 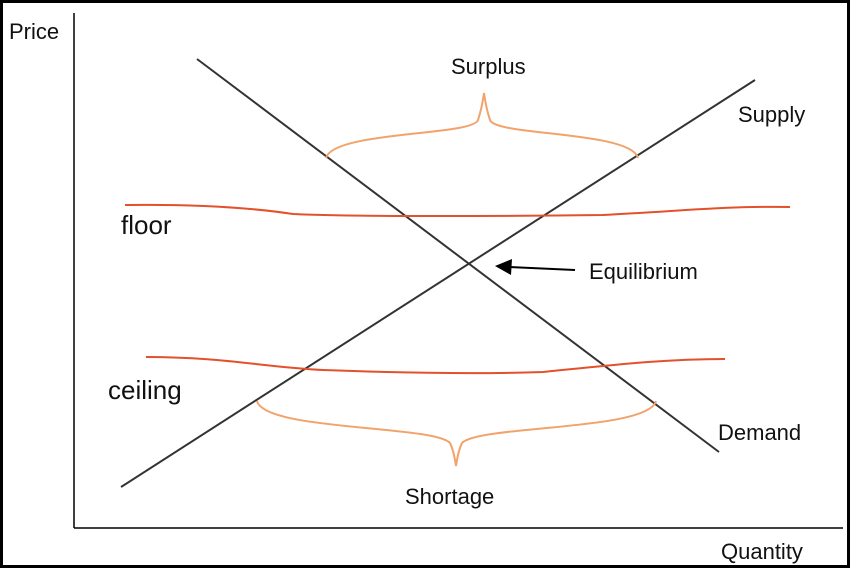 I want to click on price-floor-line, so click(x=457, y=210).